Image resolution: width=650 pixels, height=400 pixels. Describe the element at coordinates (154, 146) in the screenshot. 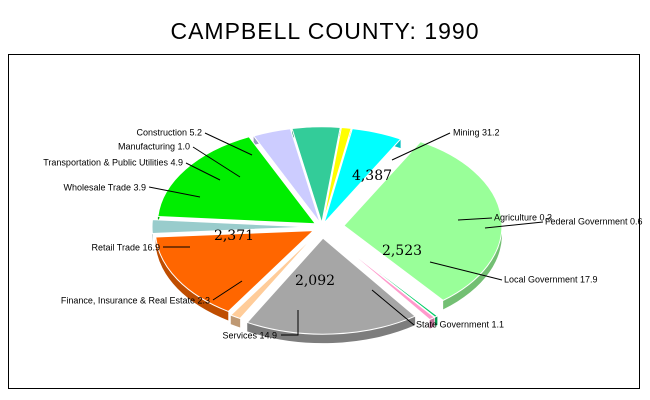

I see `slice-label-manufacturing: Manufacturing 1.0` at that location.